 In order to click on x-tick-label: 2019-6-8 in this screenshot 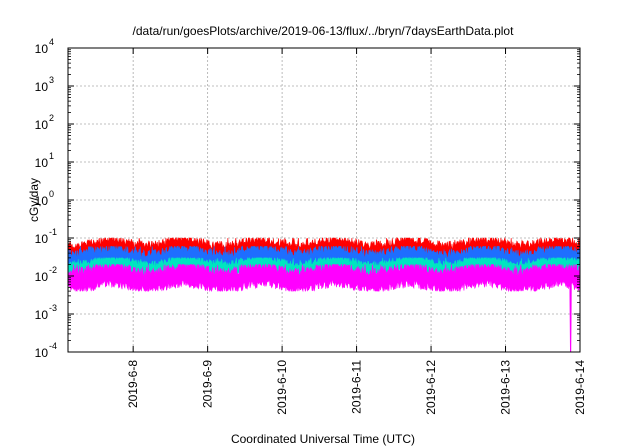, I will do `click(133, 384)`.